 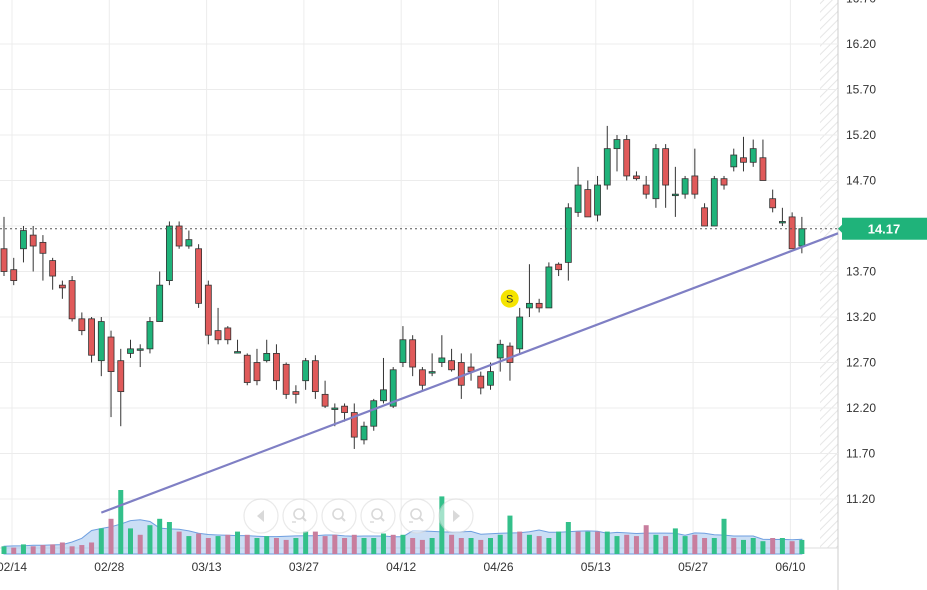 I want to click on zoom-reset-button, so click(x=378, y=516).